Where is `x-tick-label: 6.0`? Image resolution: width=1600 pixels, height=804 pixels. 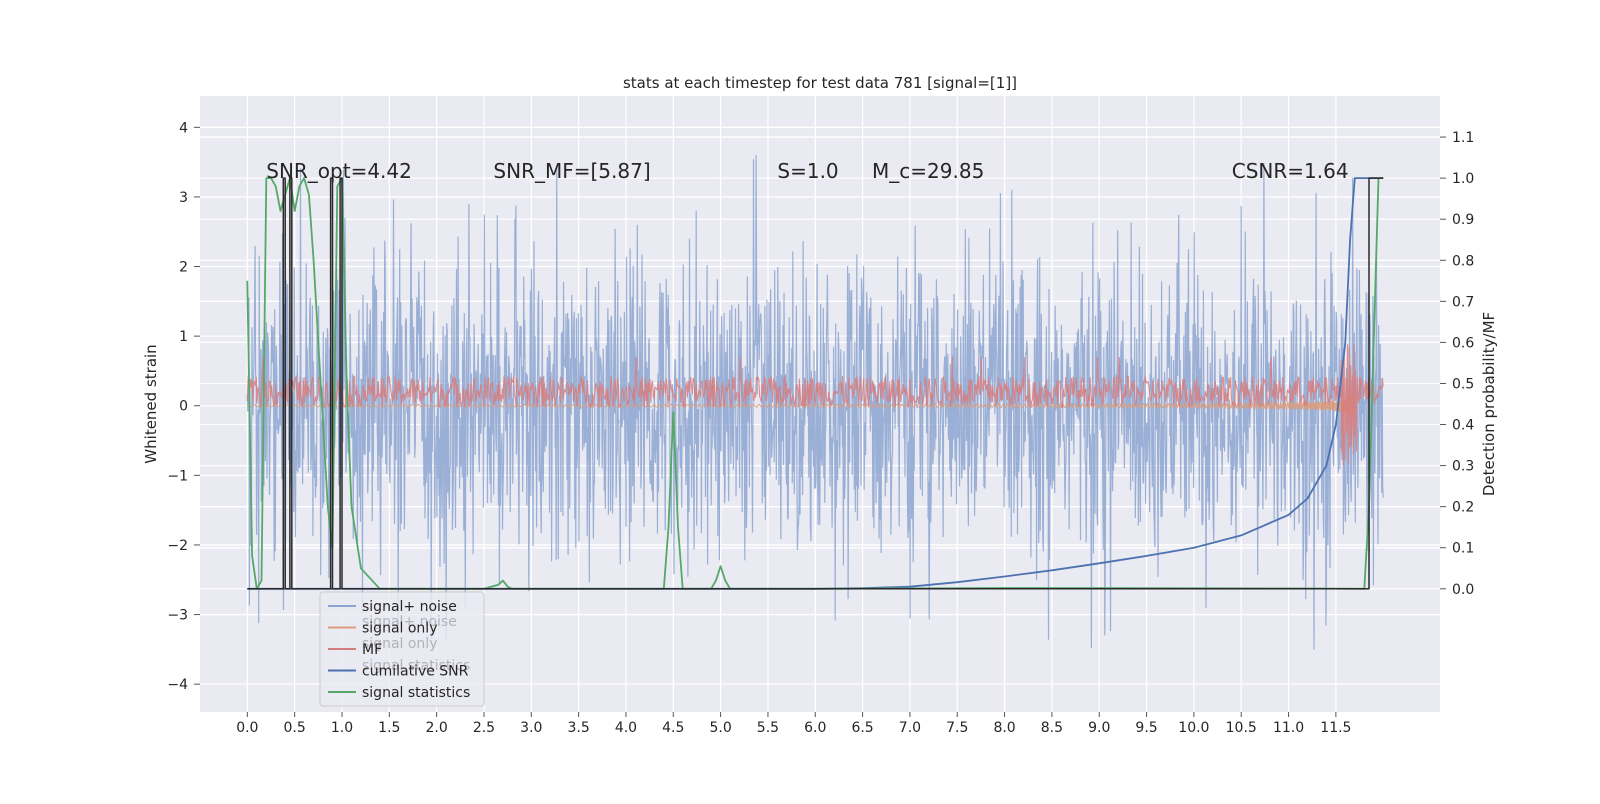 x-tick-label: 6.0 is located at coordinates (815, 728).